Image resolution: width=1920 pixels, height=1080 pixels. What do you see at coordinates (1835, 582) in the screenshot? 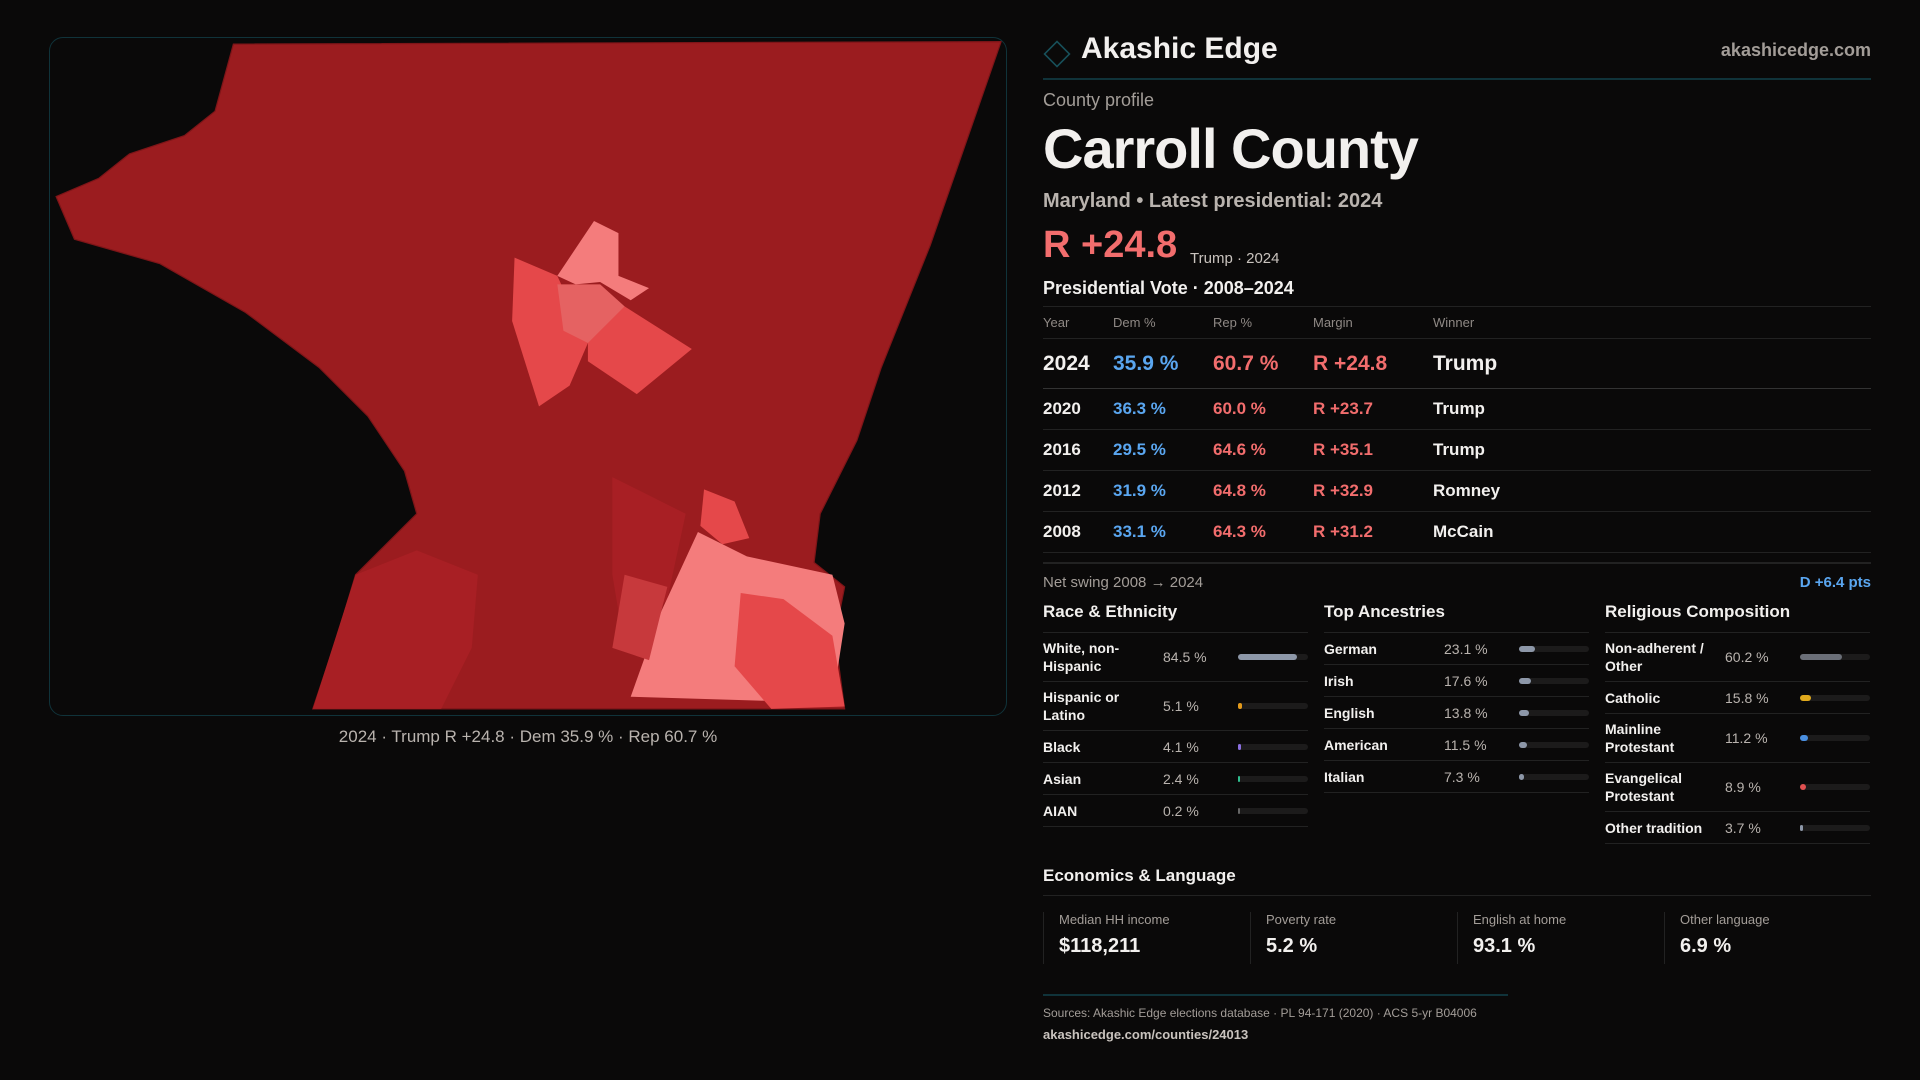
I see `swing-value: D +6.4 pts` at bounding box center [1835, 582].